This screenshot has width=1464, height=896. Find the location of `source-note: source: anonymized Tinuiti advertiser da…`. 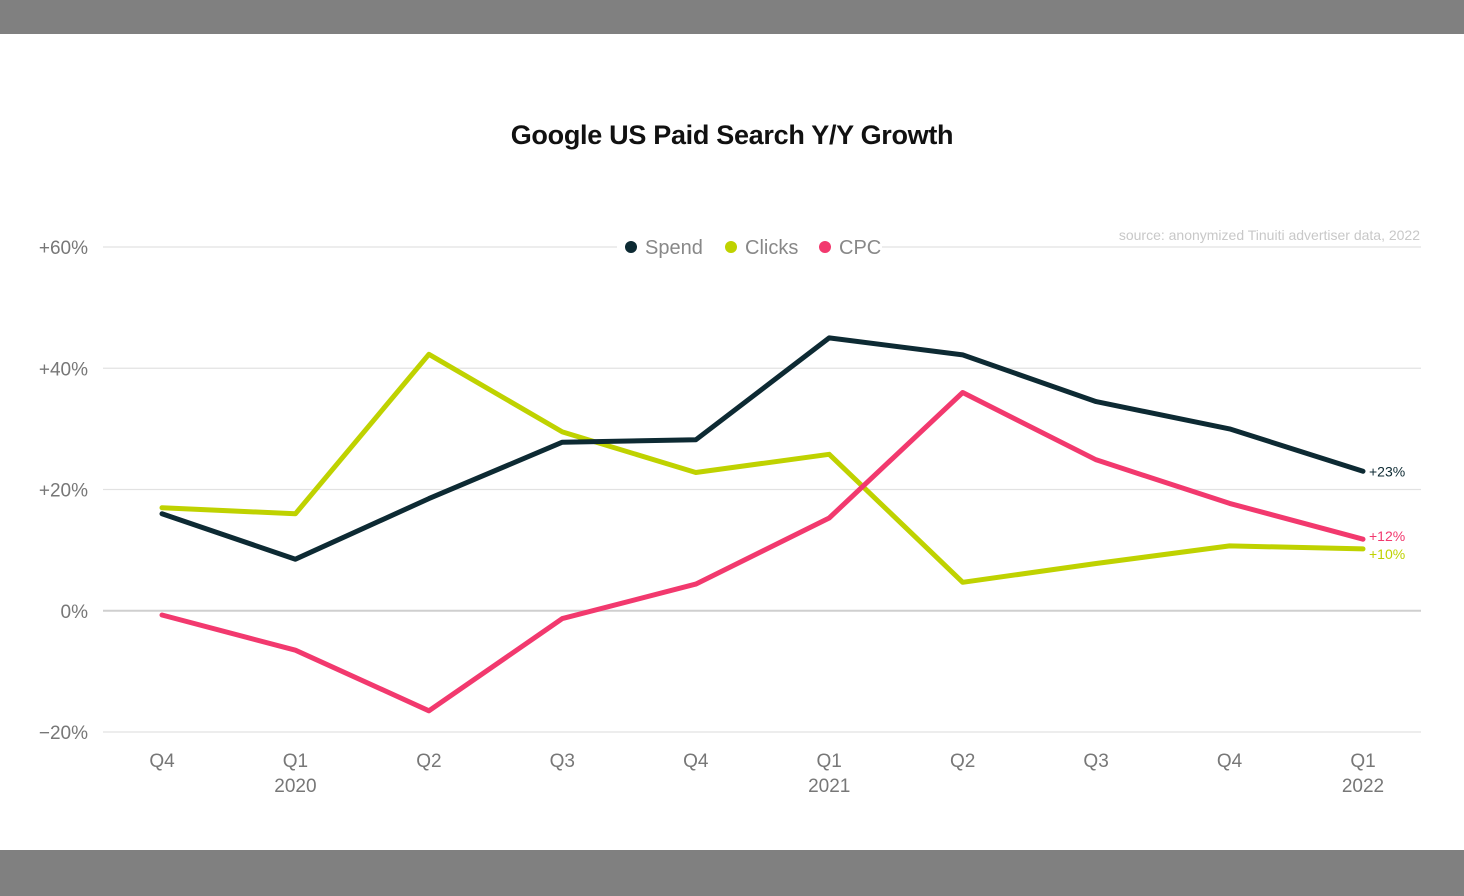

source-note: source: anonymized Tinuiti advertiser da… is located at coordinates (1269, 235).